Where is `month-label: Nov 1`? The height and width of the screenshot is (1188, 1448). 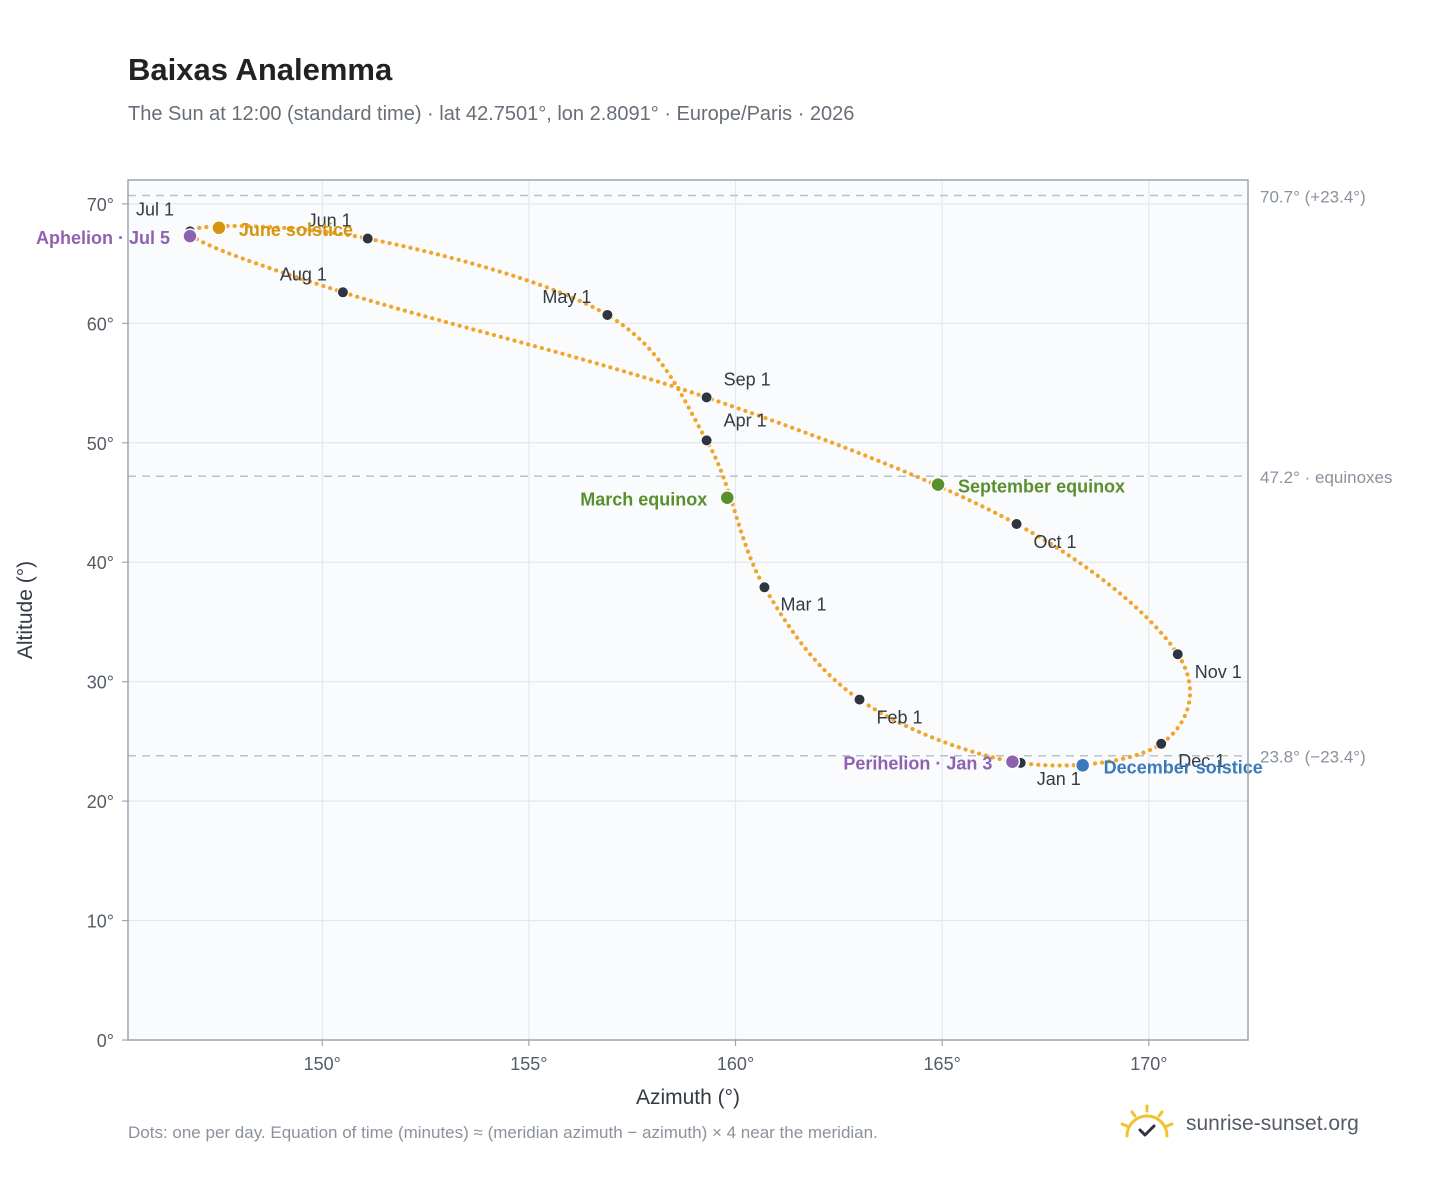 month-label: Nov 1 is located at coordinates (1218, 672).